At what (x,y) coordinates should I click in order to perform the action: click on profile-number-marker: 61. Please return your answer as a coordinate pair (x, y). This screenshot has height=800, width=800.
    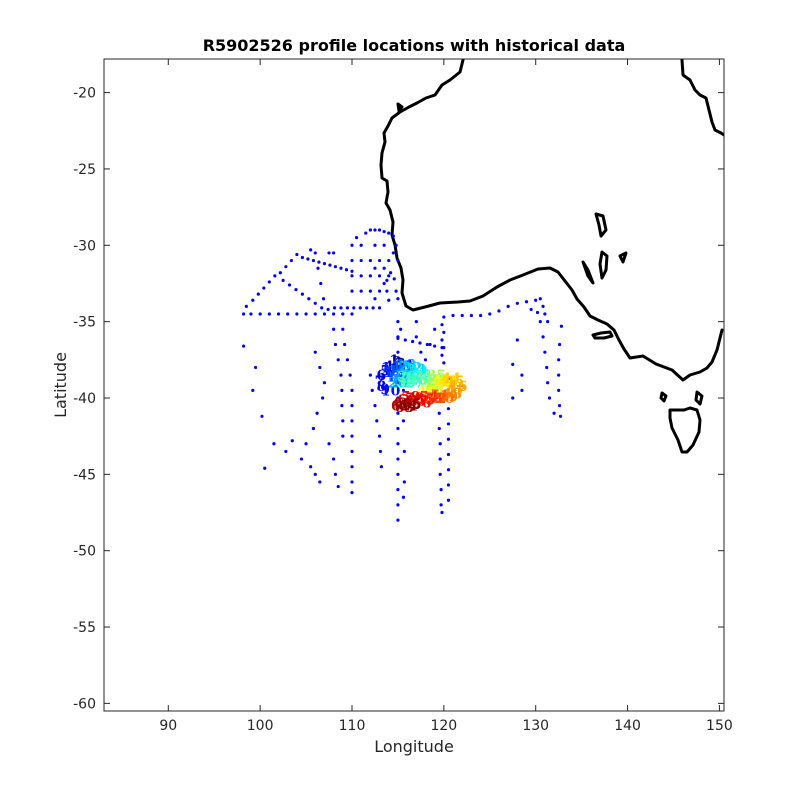
    Looking at the image, I should click on (403, 404).